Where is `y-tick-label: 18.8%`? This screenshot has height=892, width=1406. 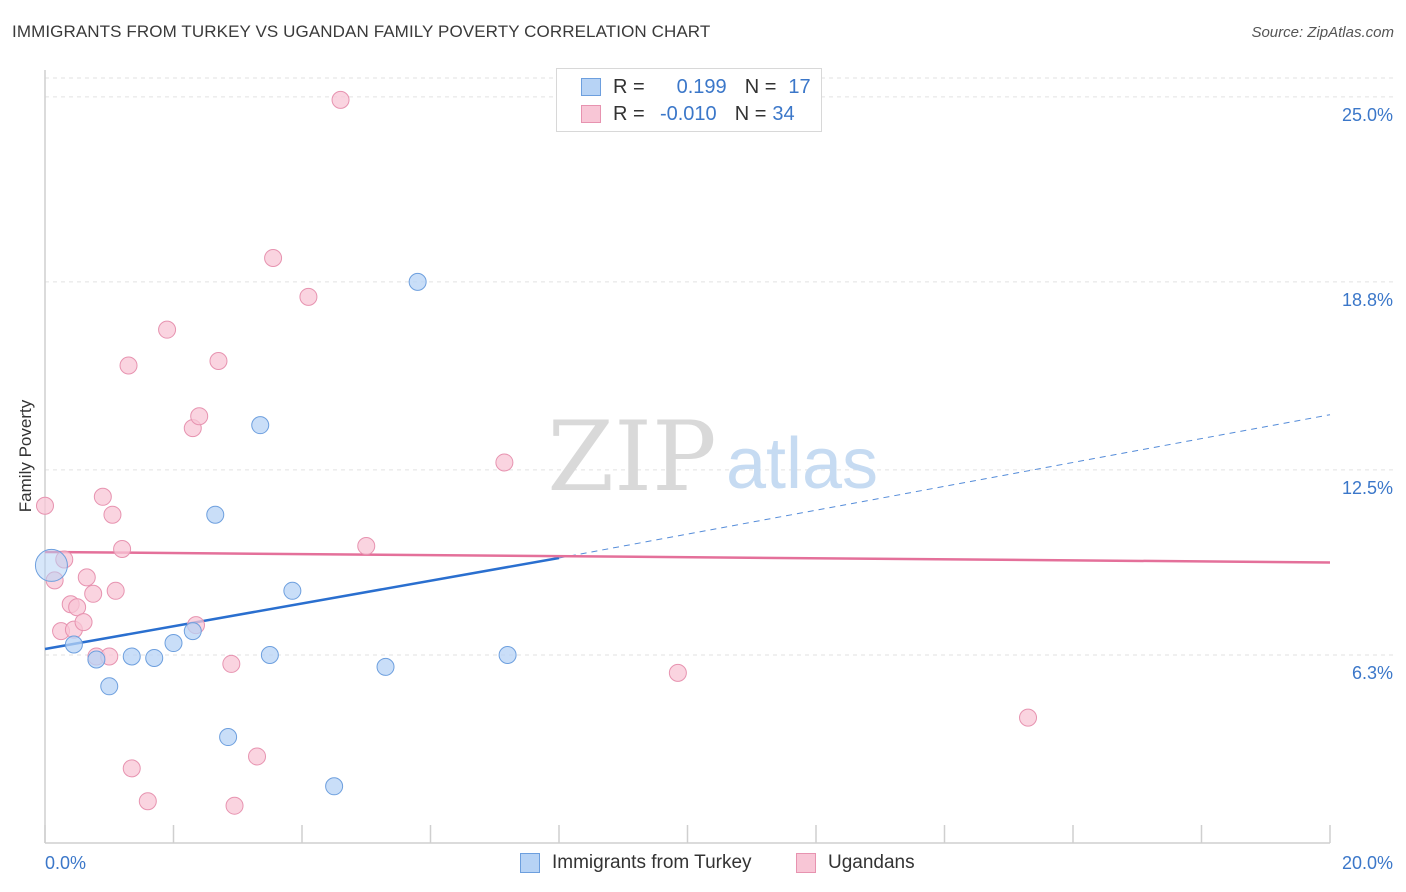 y-tick-label: 18.8% is located at coordinates (1367, 300).